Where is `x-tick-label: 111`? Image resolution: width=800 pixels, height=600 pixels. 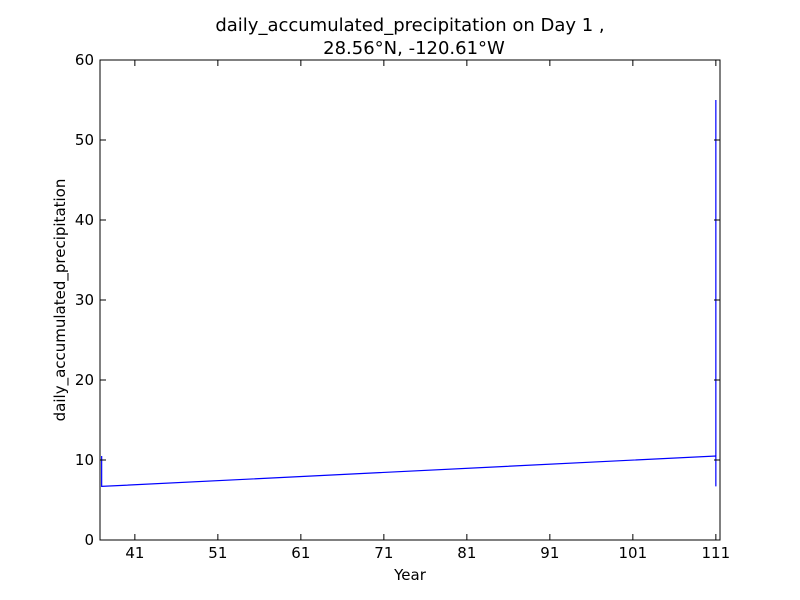 x-tick-label: 111 is located at coordinates (716, 553).